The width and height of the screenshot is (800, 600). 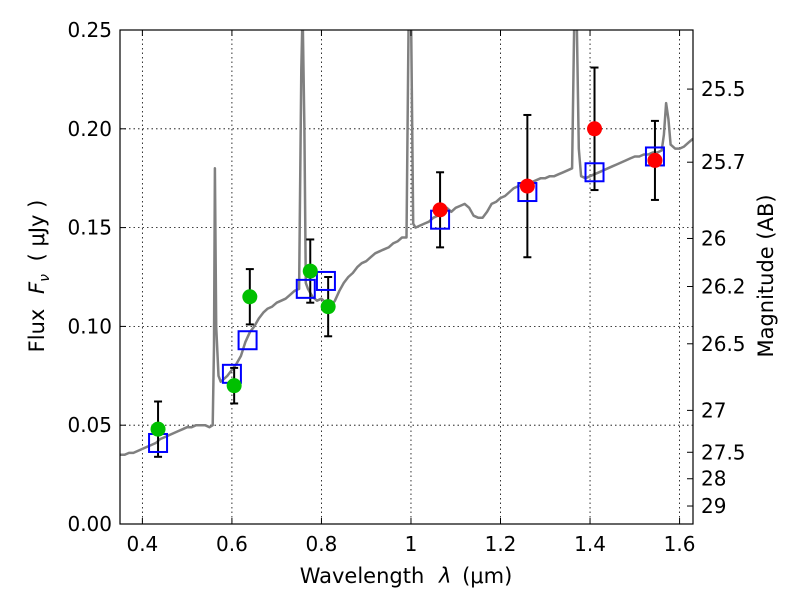 I want to click on x-tick-label: 1.2, so click(x=501, y=544).